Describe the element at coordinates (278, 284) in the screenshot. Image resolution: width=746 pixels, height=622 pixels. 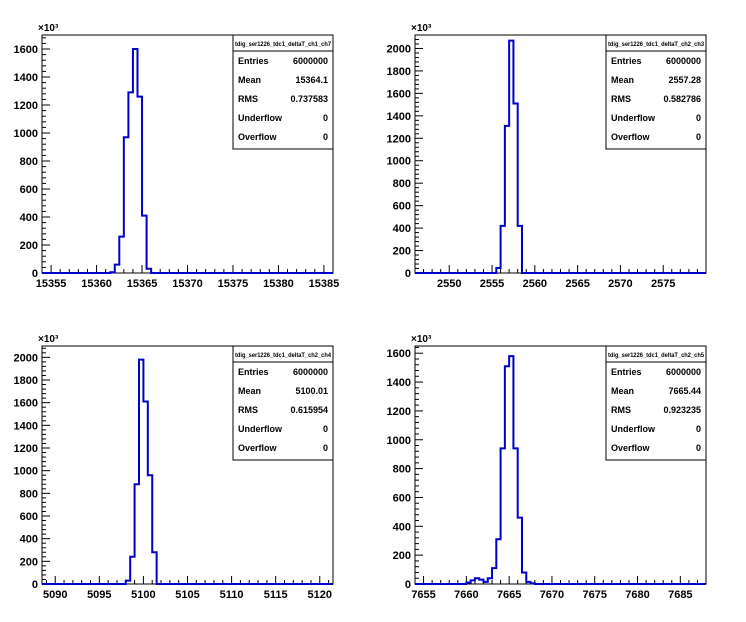
I see `x-tick-label: 15380` at that location.